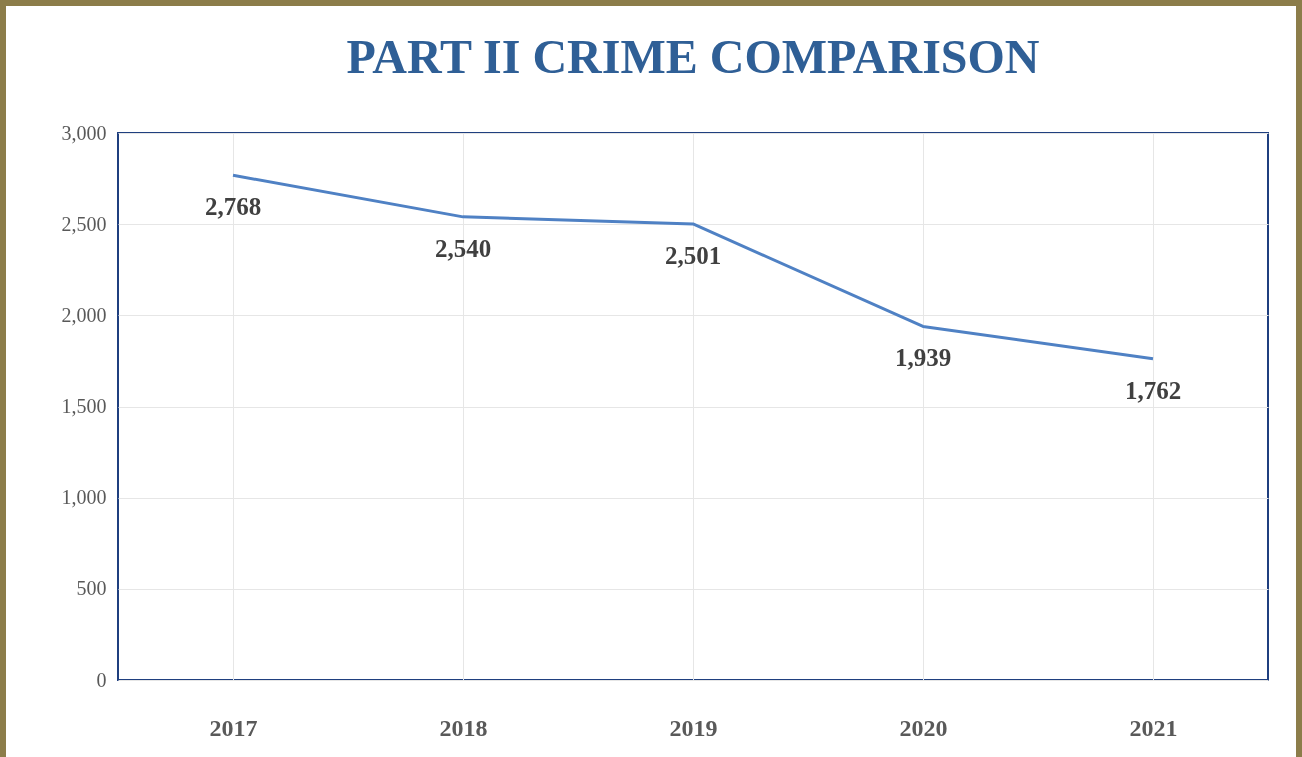 This screenshot has width=1302, height=757. Describe the element at coordinates (1153, 390) in the screenshot. I see `data-label: 1,762` at that location.